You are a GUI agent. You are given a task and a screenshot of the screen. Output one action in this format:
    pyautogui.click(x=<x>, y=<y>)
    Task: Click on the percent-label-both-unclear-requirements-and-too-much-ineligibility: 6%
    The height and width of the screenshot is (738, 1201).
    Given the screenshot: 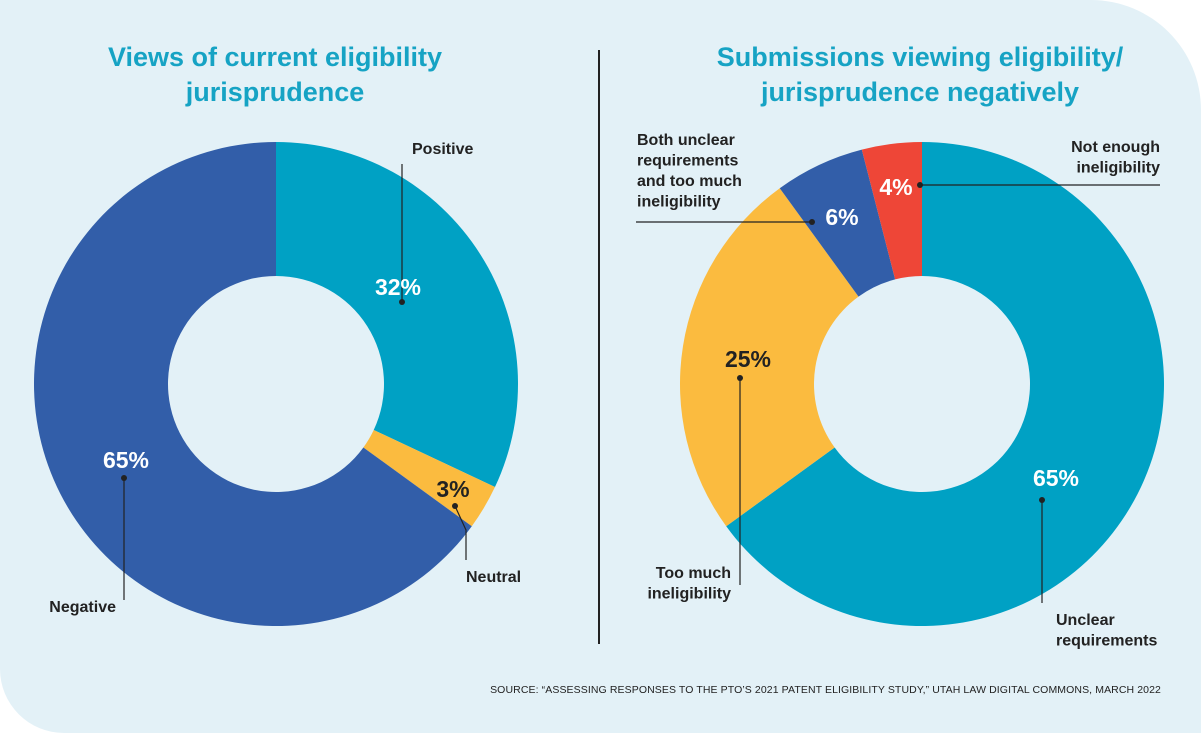 What is the action you would take?
    pyautogui.click(x=841, y=217)
    